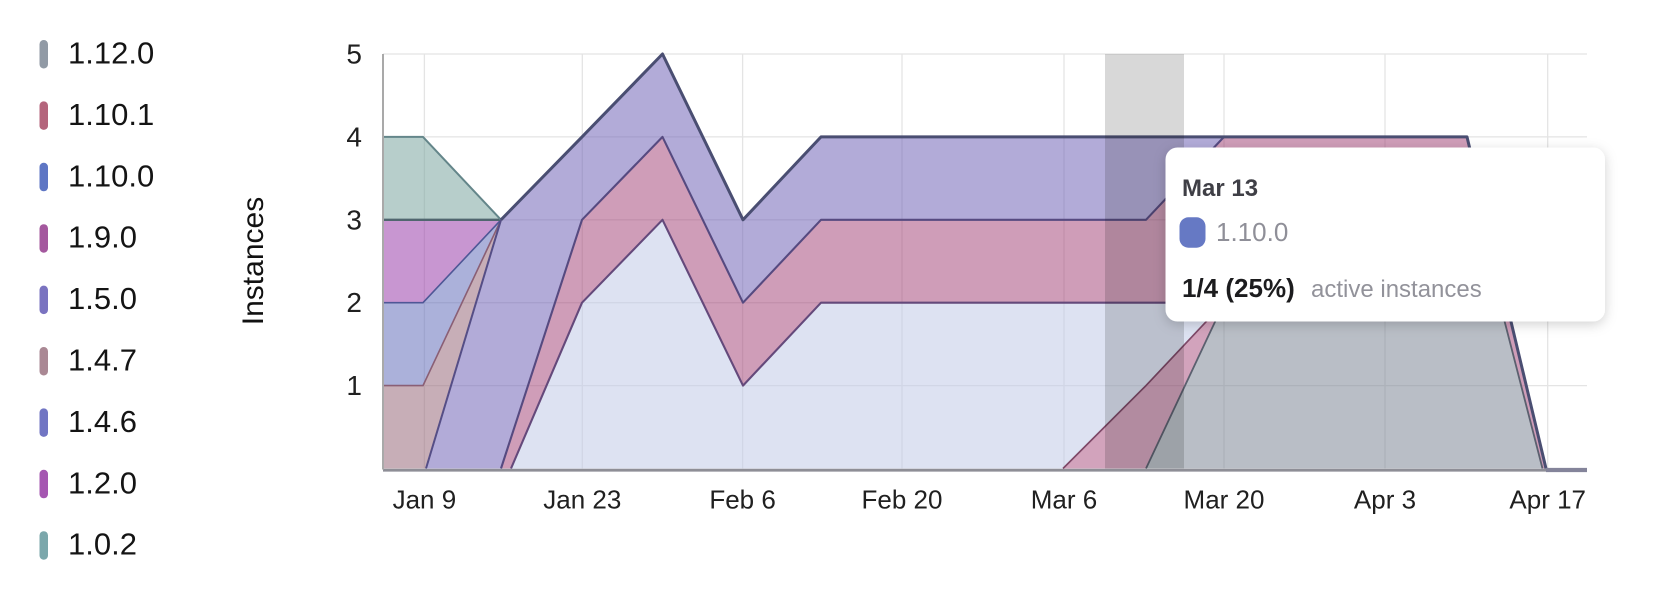 The height and width of the screenshot is (597, 1680). What do you see at coordinates (102, 482) in the screenshot?
I see `svg-text: 1.2.0` at bounding box center [102, 482].